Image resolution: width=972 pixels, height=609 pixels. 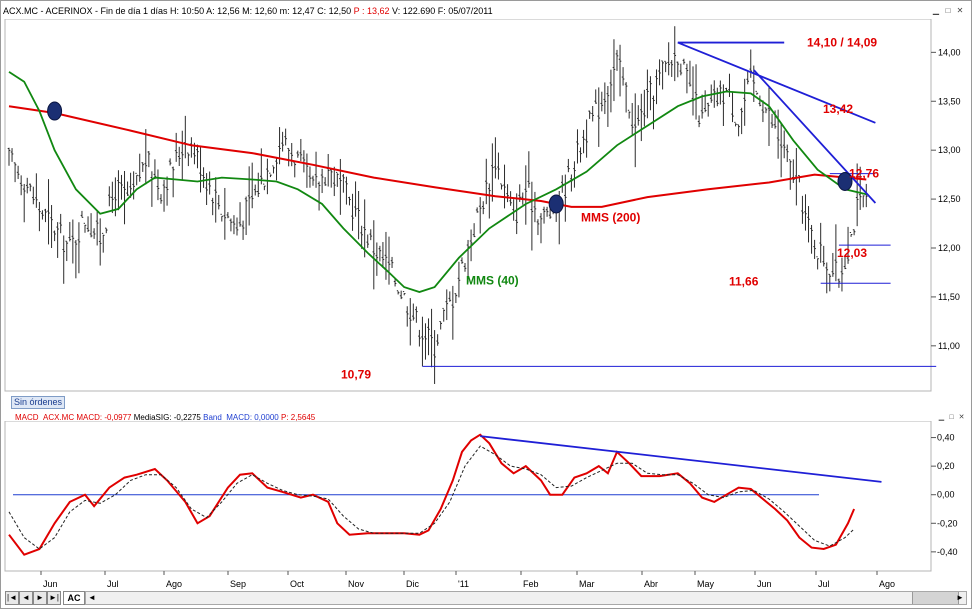 What do you see at coordinates (947, 523) in the screenshot?
I see `macd-y-tick-label: -0,20` at bounding box center [947, 523].